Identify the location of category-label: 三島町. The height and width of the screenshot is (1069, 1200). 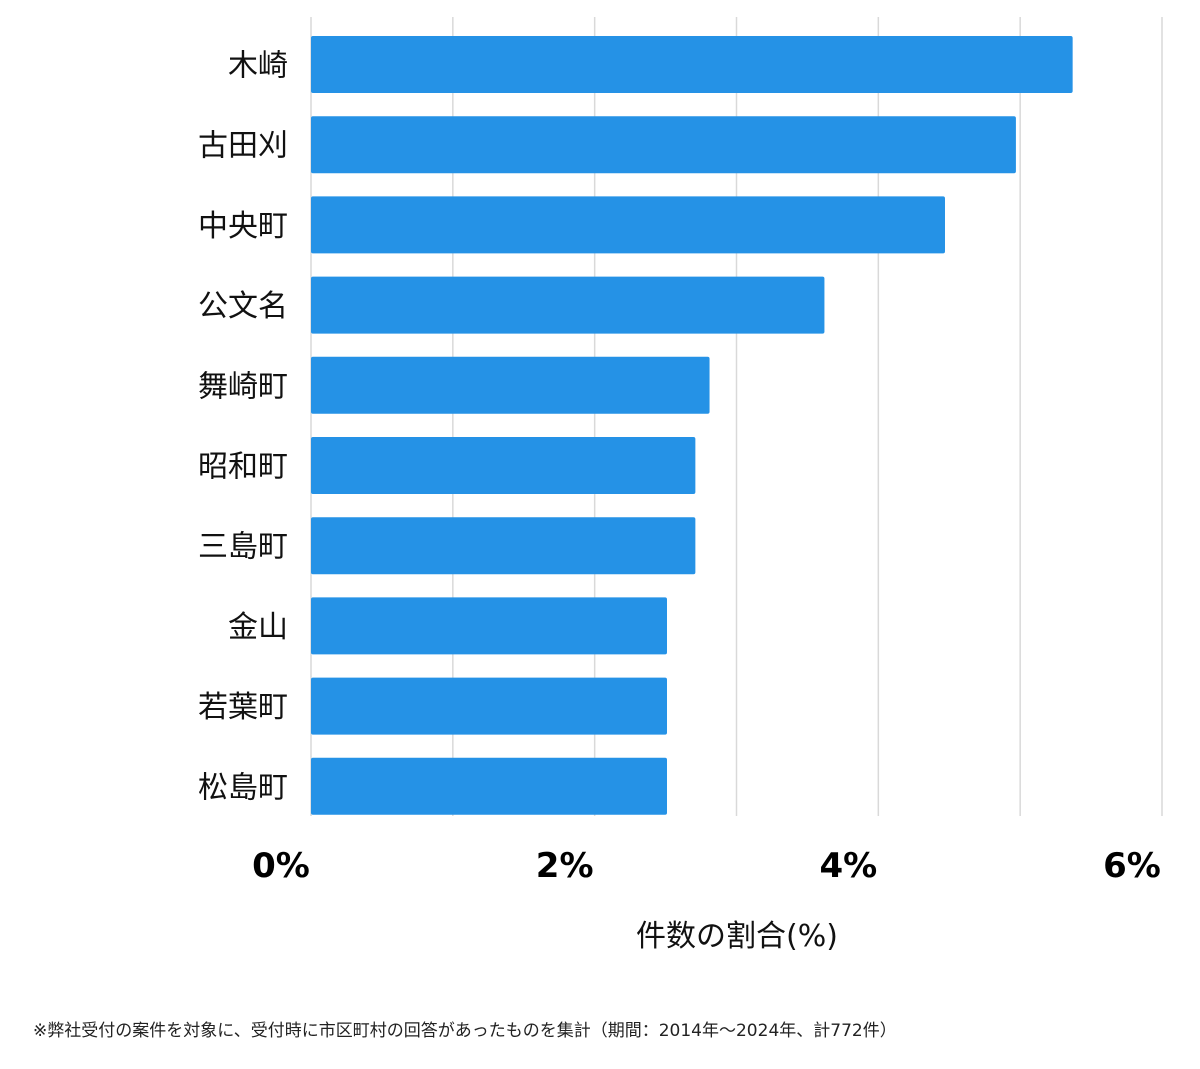
(243, 547).